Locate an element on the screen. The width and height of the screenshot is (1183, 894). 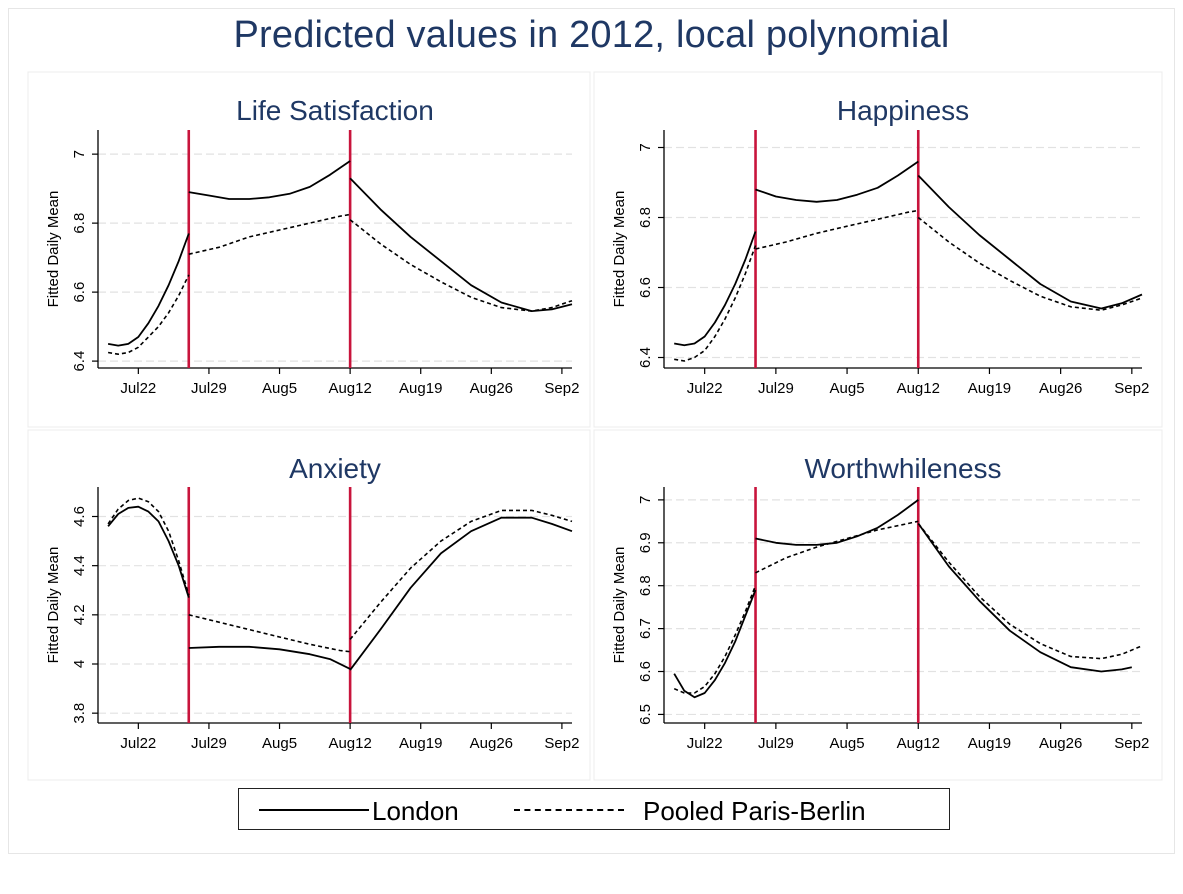
legend-london-label: London is located at coordinates (415, 811).